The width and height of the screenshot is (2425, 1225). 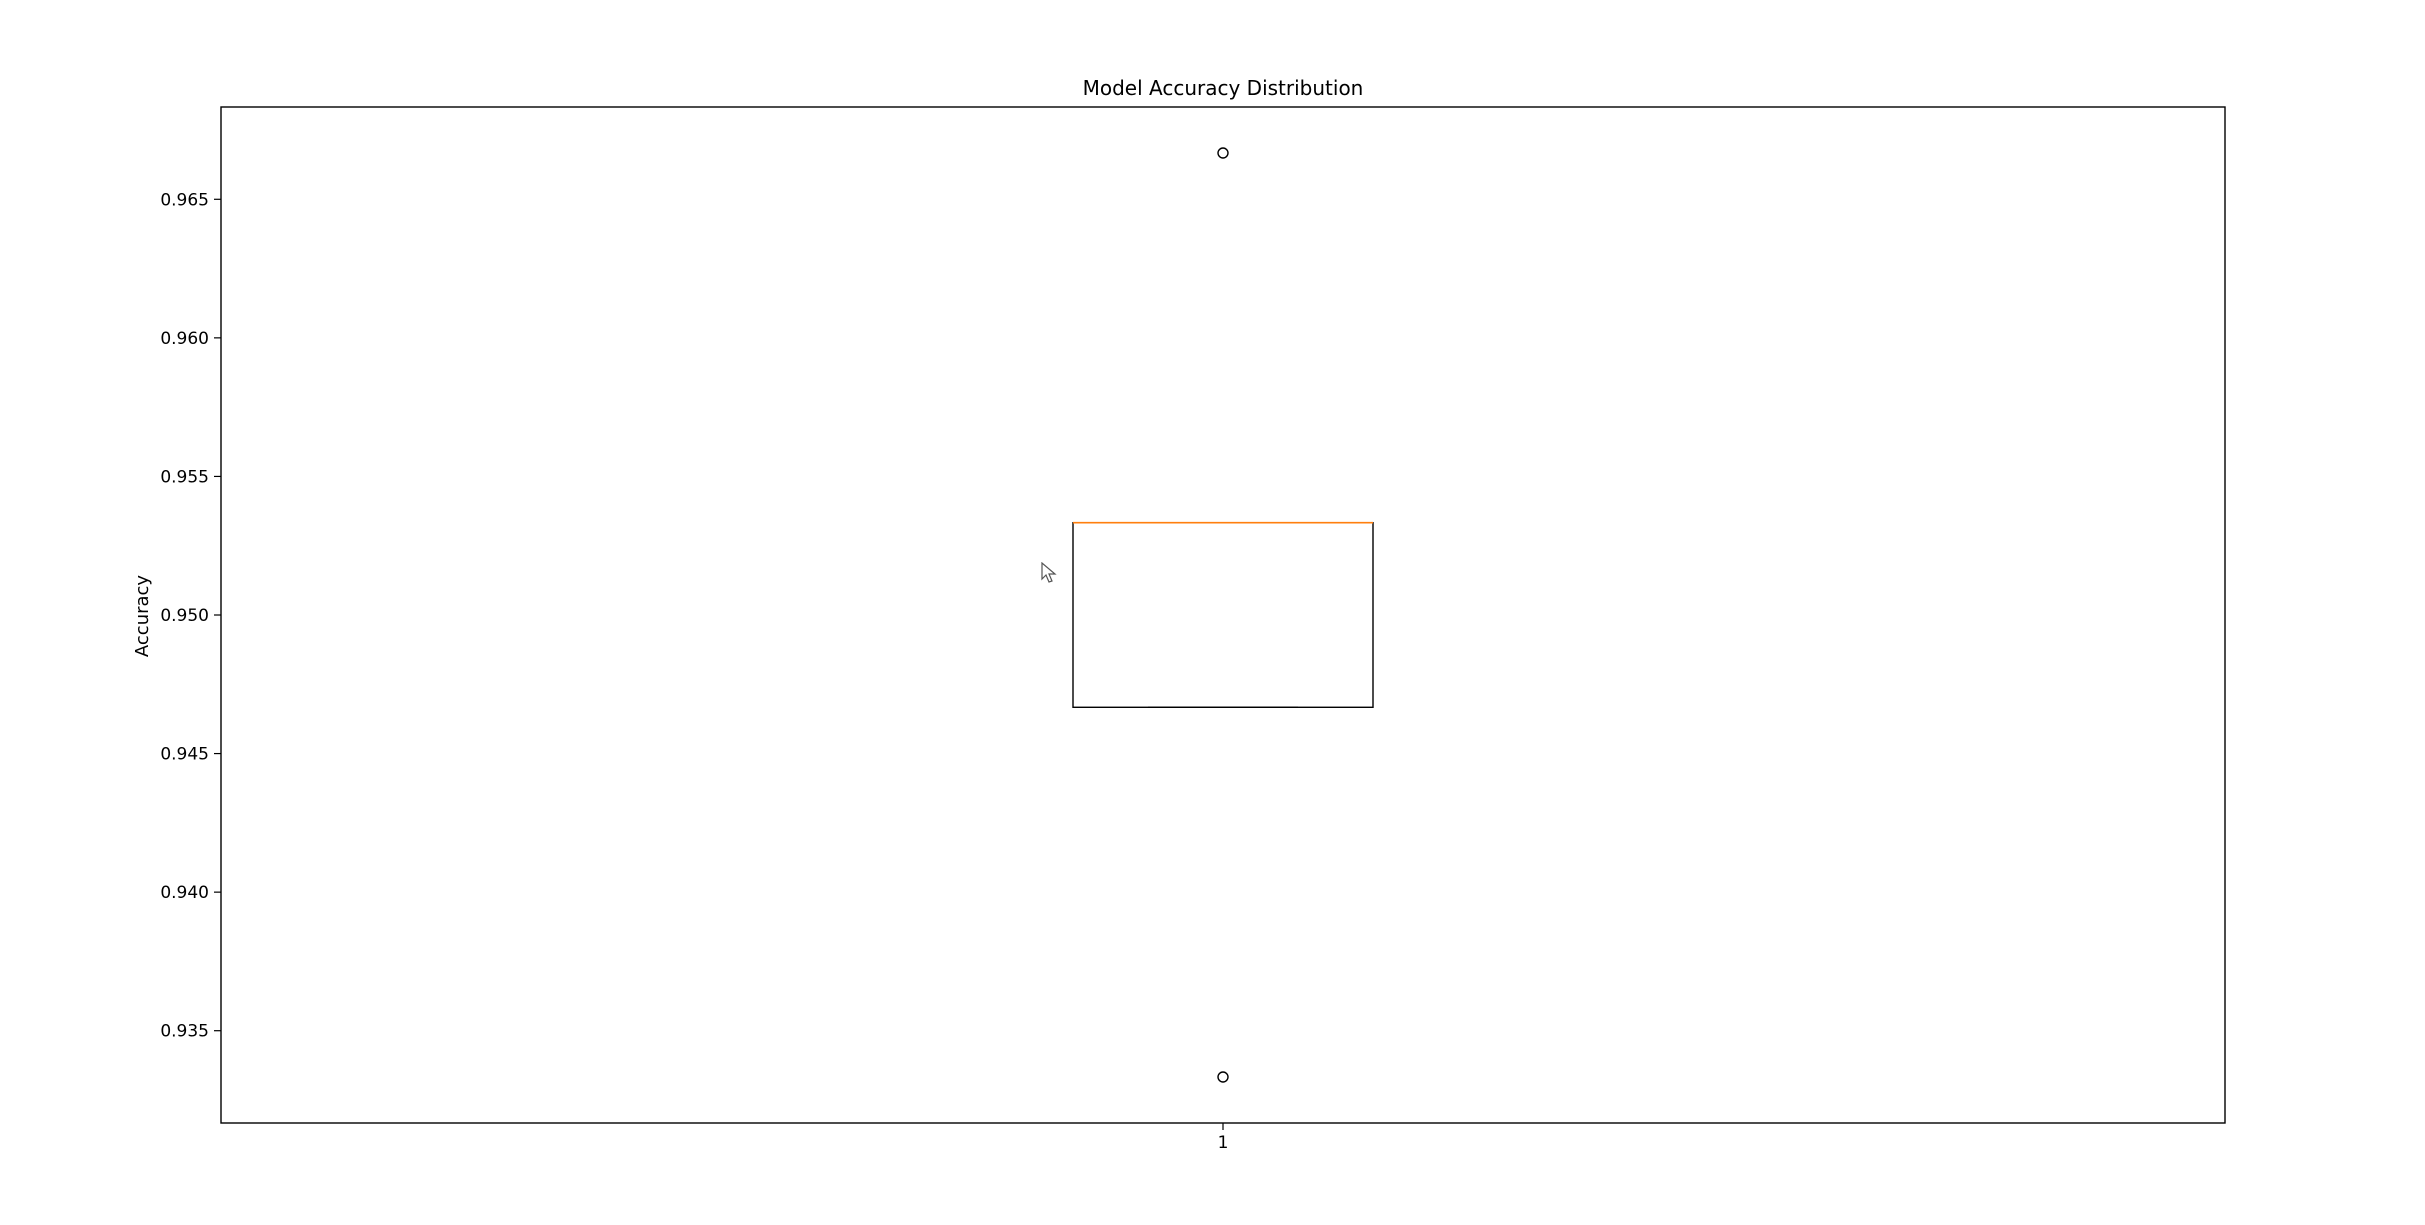 What do you see at coordinates (184, 1032) in the screenshot?
I see `y-tick-label: 0.935` at bounding box center [184, 1032].